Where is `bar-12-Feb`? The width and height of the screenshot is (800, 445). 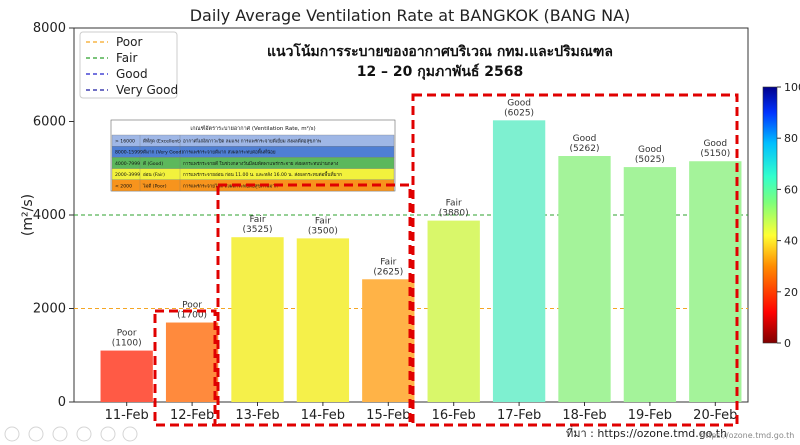 bar-12-Feb is located at coordinates (192, 362).